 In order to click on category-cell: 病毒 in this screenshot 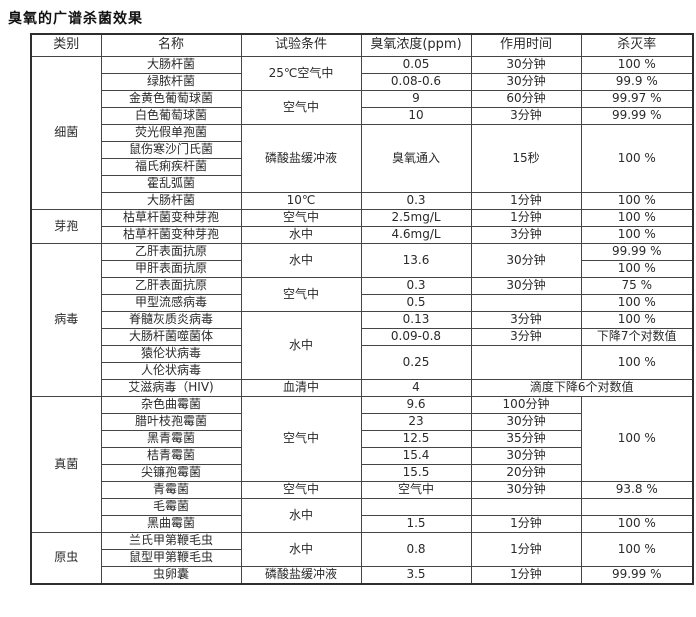, I will do `click(66, 320)`.